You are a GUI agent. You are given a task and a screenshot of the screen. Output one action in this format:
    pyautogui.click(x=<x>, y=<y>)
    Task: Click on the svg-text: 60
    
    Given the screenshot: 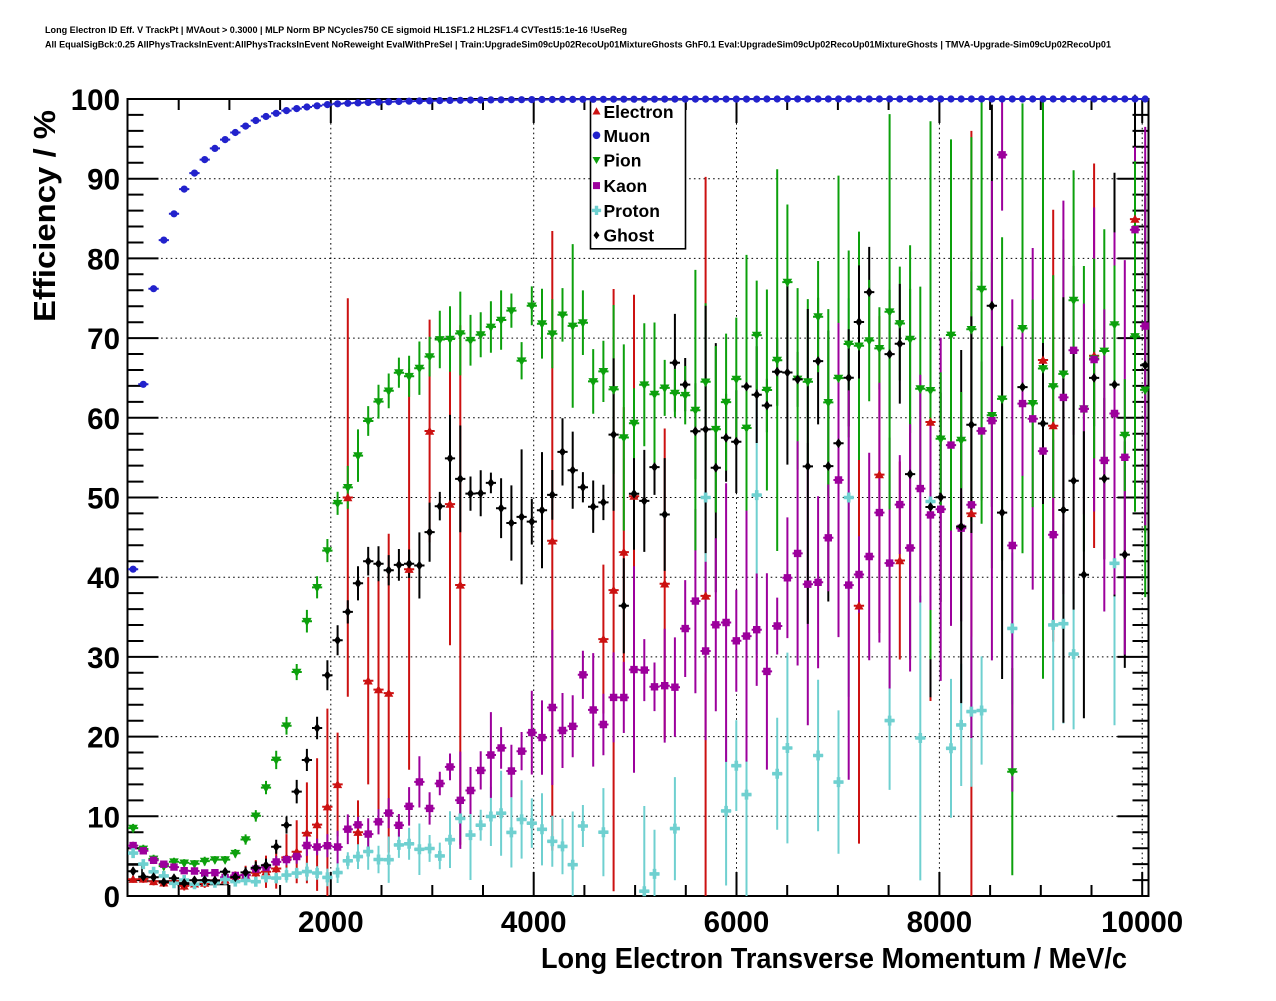 What is the action you would take?
    pyautogui.click(x=103, y=419)
    